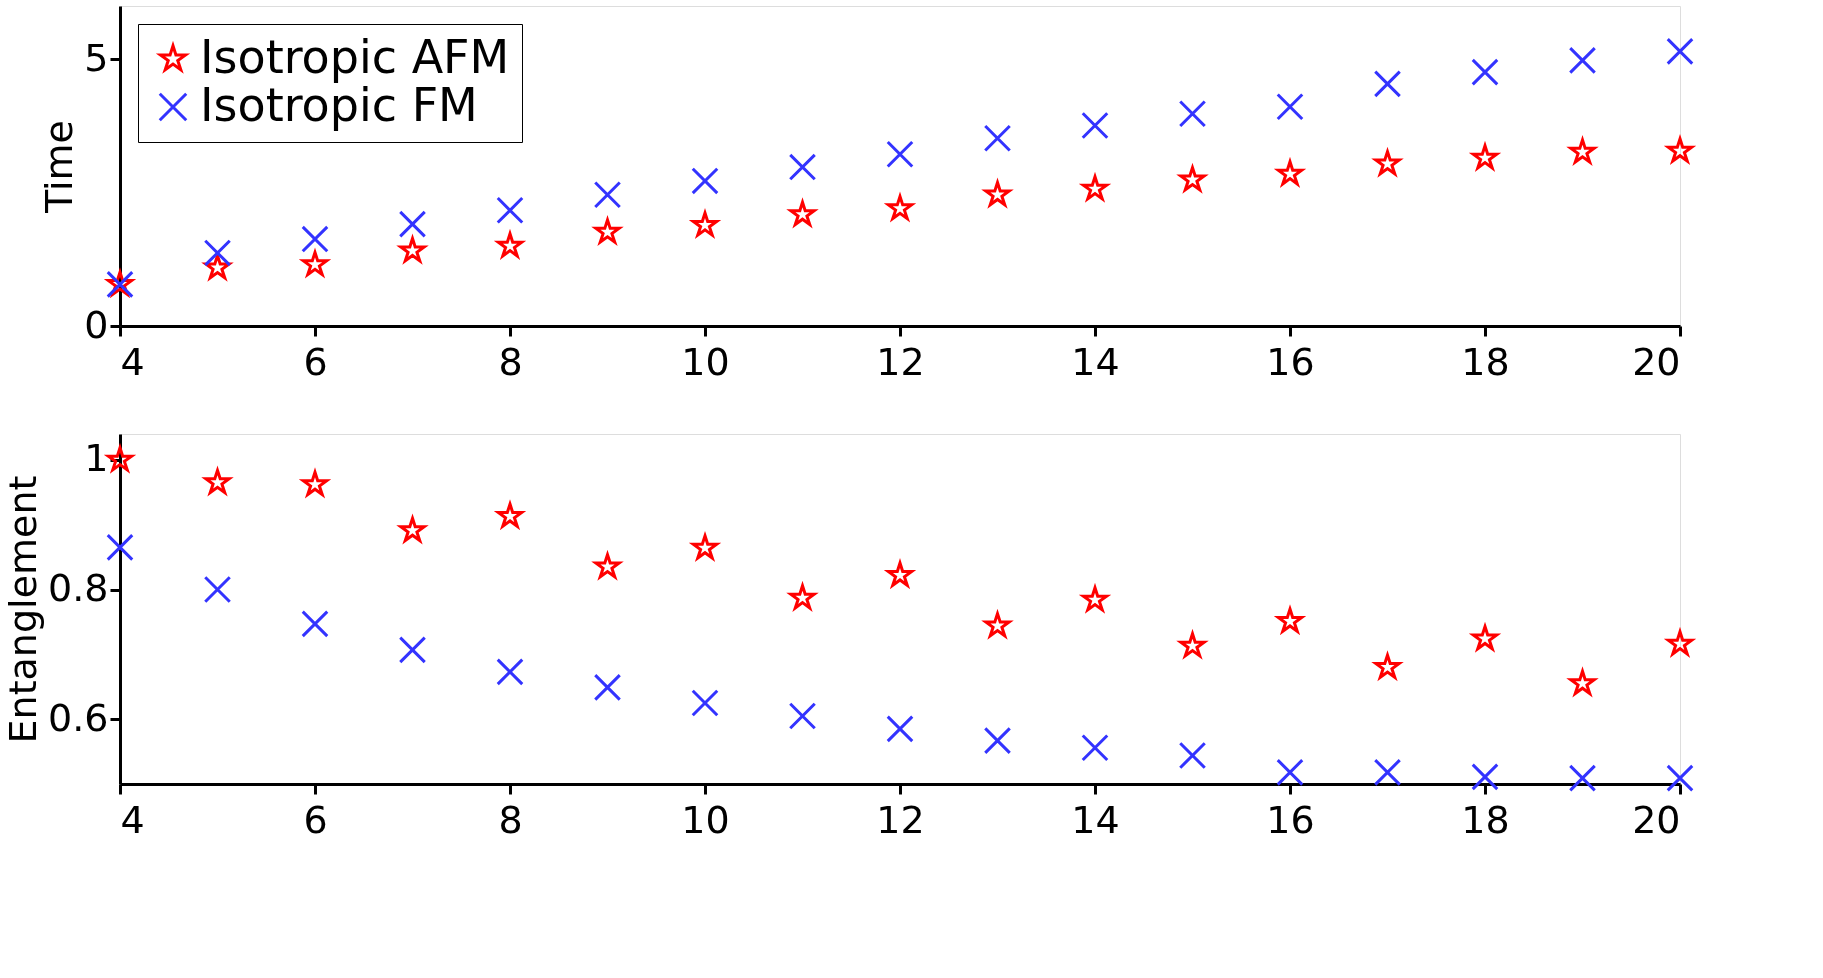 Image resolution: width=1823 pixels, height=978 pixels. What do you see at coordinates (96, 324) in the screenshot?
I see `y-tick-label: 0` at bounding box center [96, 324].